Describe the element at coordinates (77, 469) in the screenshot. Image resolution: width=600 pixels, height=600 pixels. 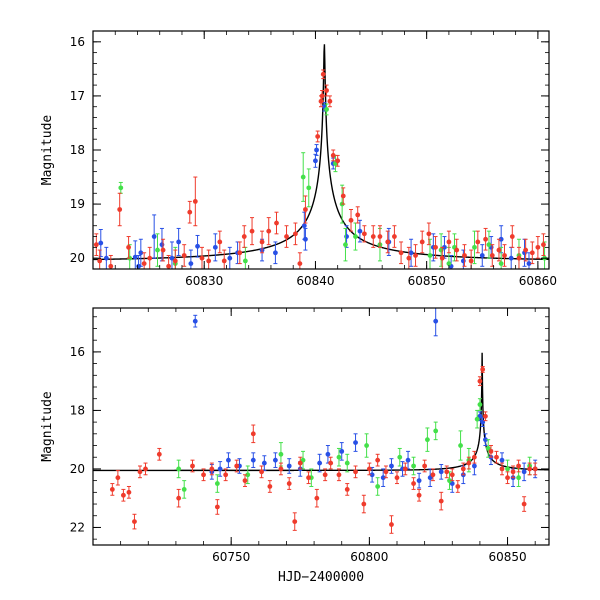
I see `y-tick-label: 20` at that location.